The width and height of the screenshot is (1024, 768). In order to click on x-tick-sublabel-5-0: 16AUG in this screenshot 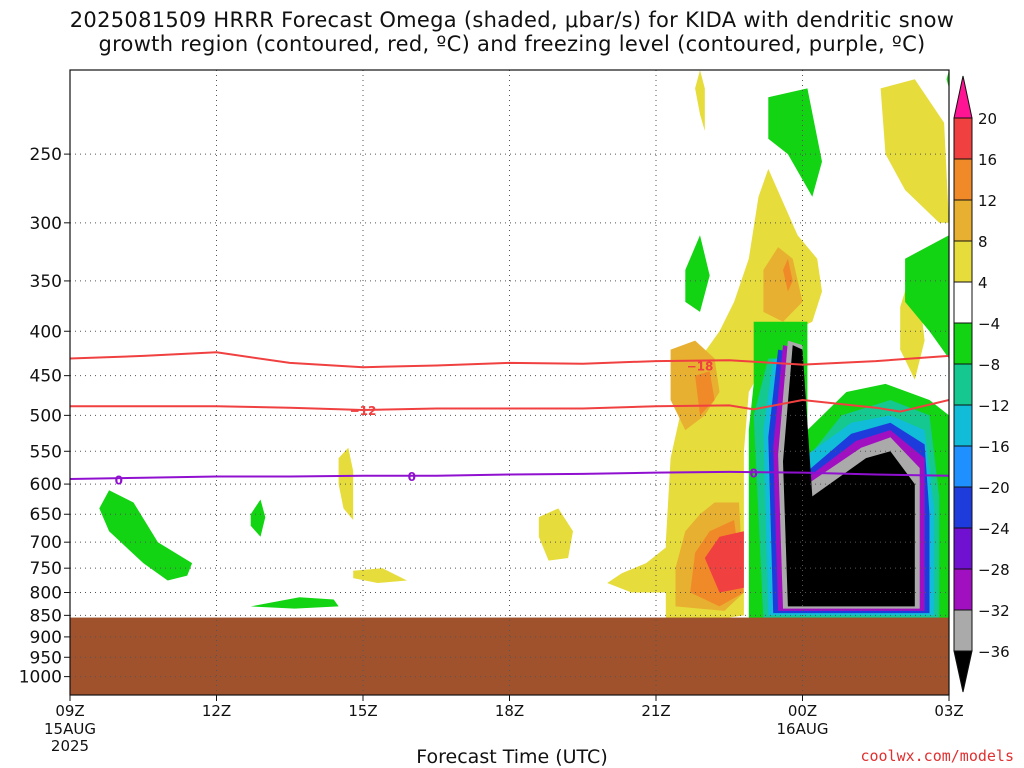, I will do `click(803, 729)`.